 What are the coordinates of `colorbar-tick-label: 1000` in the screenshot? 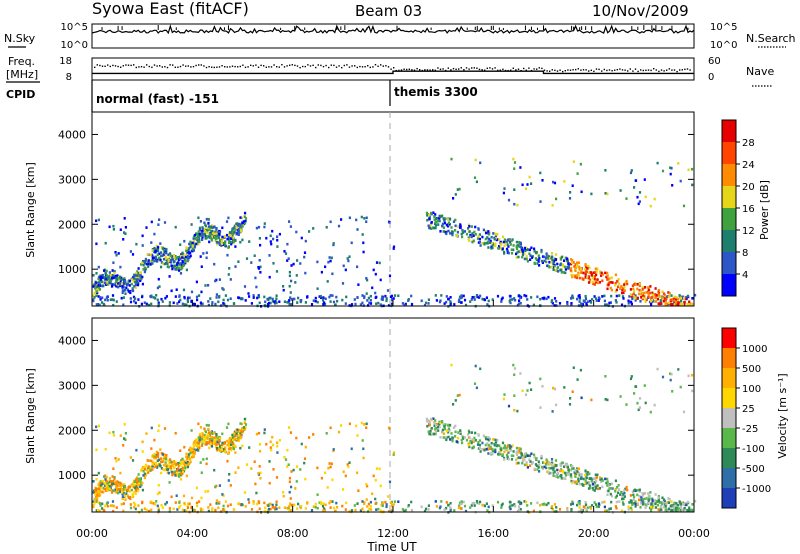 It's located at (754, 349).